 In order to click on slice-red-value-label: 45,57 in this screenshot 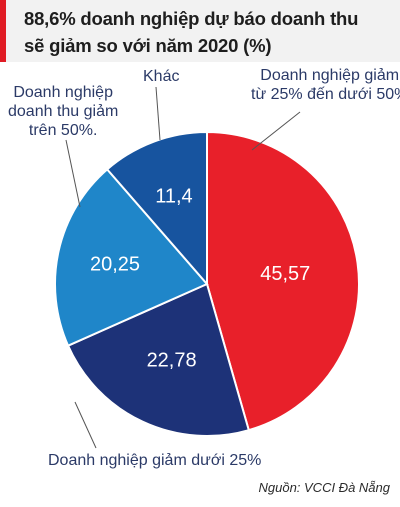, I will do `click(285, 274)`.